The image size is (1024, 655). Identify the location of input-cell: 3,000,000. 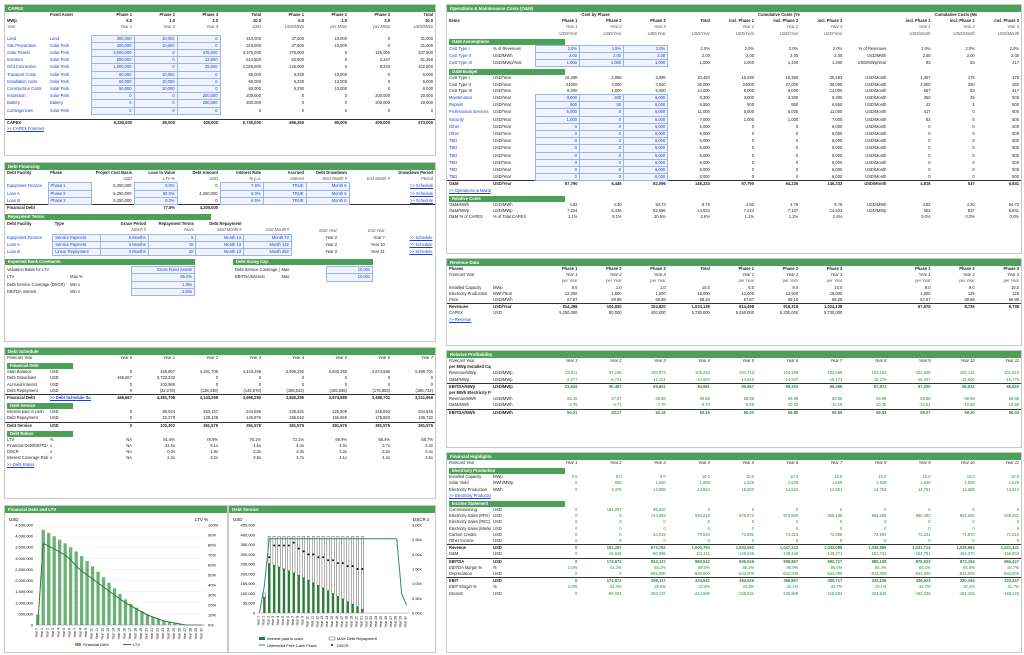
(112, 53).